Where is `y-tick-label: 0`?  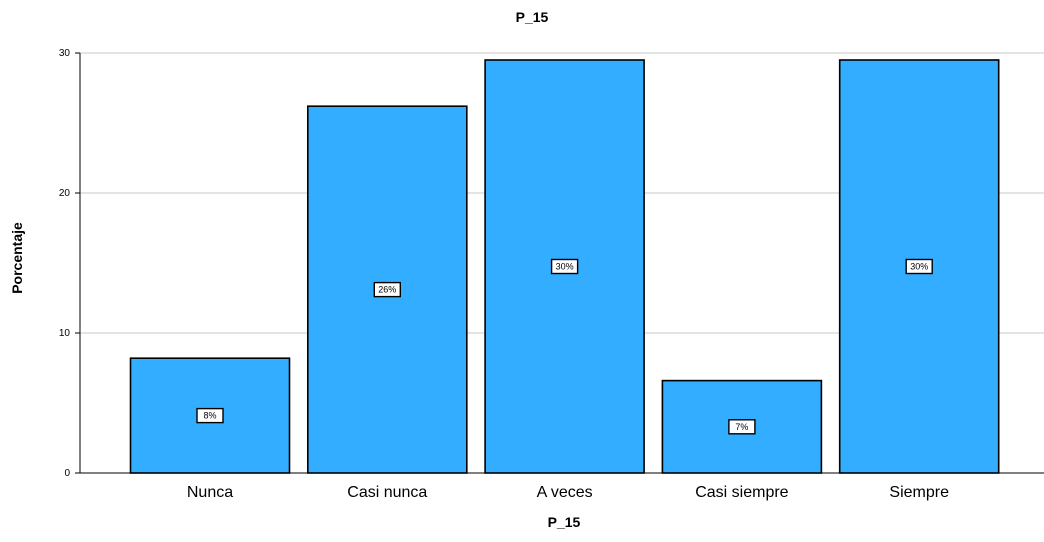 y-tick-label: 0 is located at coordinates (67, 473).